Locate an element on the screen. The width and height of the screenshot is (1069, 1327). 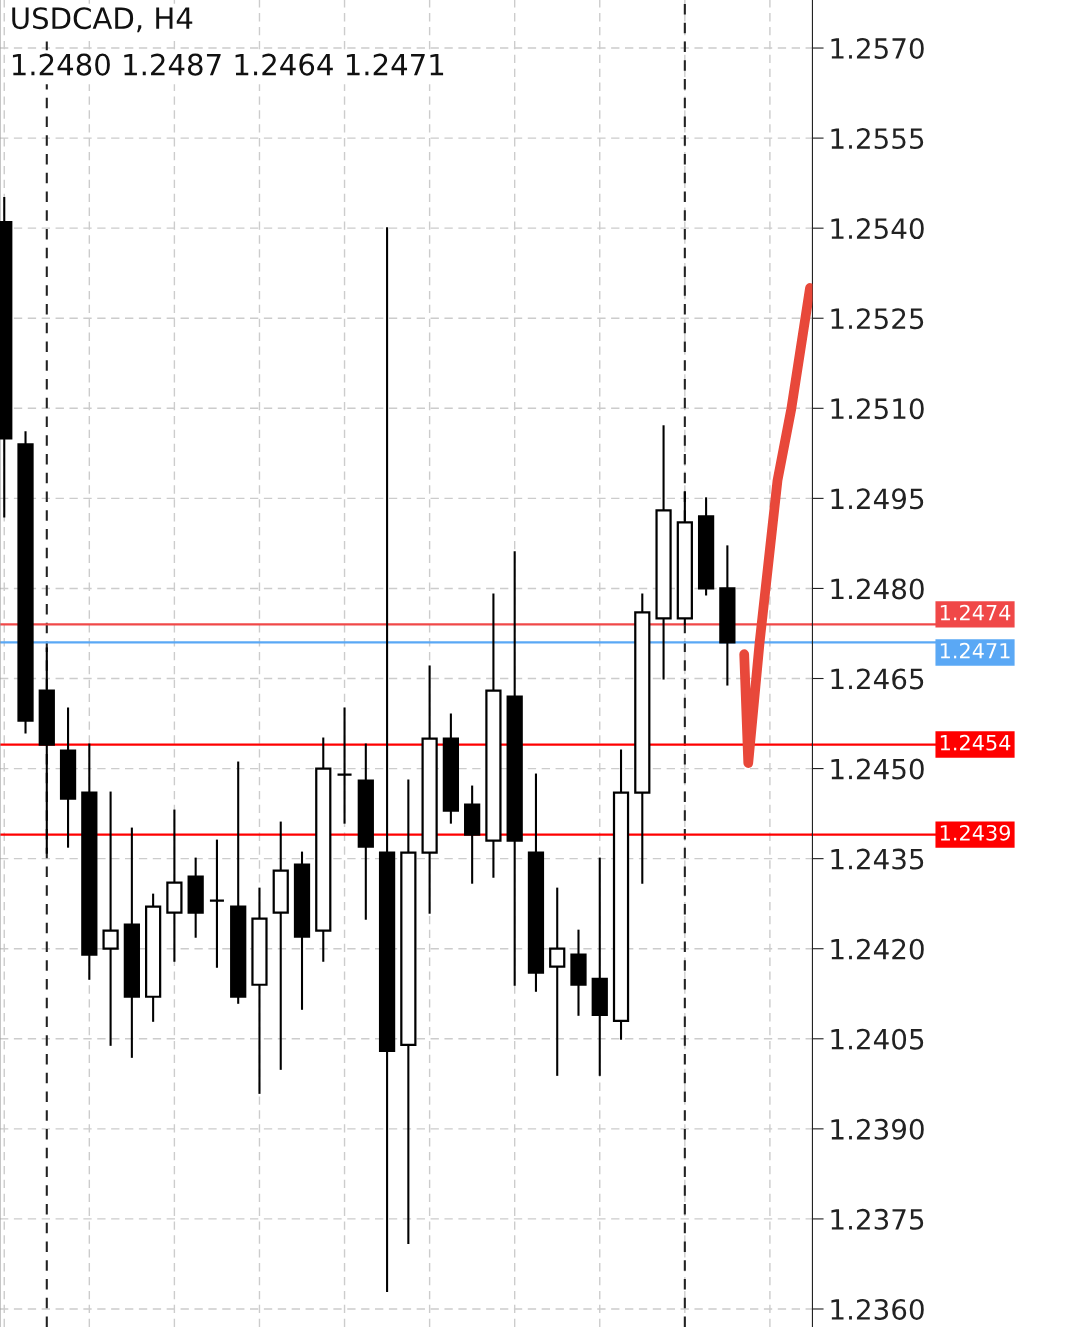
y-tick-label: 1.2390 is located at coordinates (877, 1129).